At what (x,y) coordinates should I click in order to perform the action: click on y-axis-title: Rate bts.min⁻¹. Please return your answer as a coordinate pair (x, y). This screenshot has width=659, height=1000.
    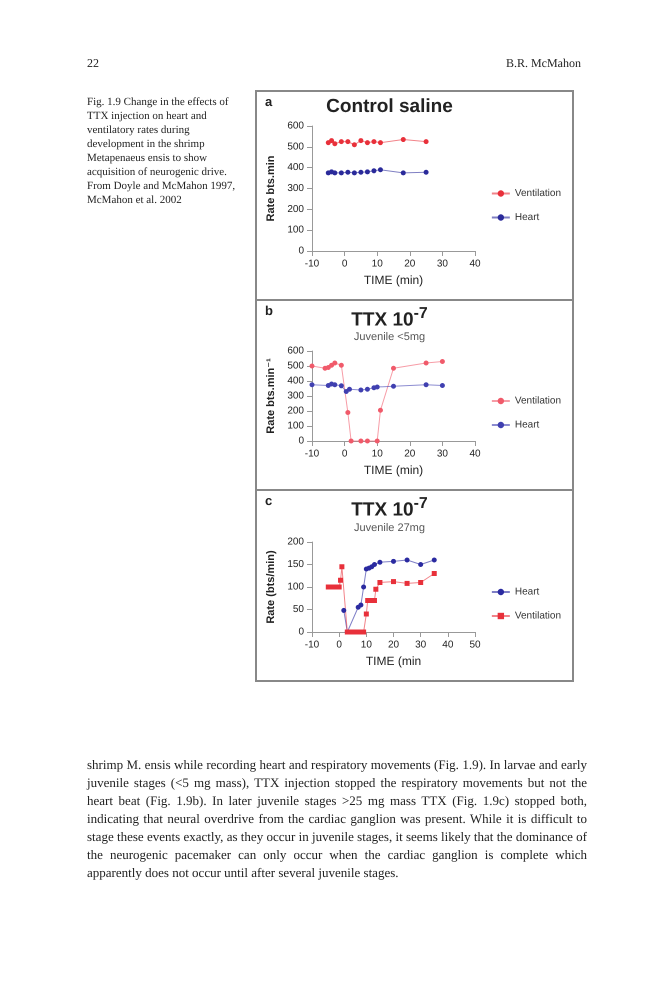
    Looking at the image, I should click on (270, 396).